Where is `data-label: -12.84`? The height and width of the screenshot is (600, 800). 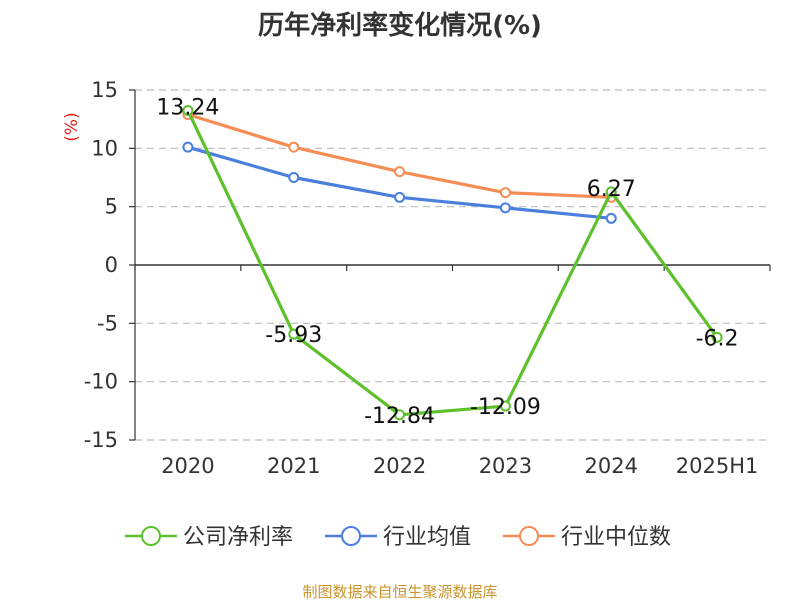
data-label: -12.84 is located at coordinates (399, 416).